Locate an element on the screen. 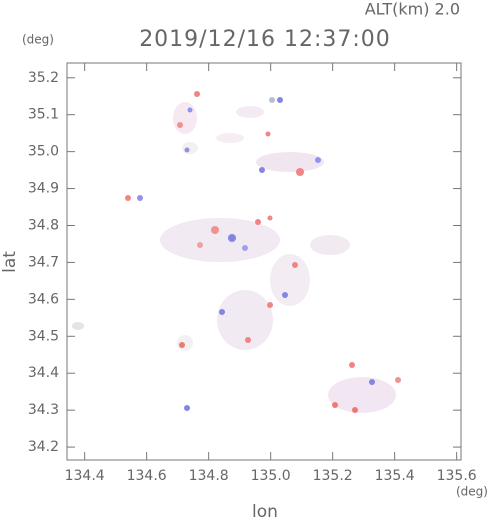 Image resolution: width=491 pixels, height=521 pixels. x-tick-label: 135.2 is located at coordinates (333, 476).